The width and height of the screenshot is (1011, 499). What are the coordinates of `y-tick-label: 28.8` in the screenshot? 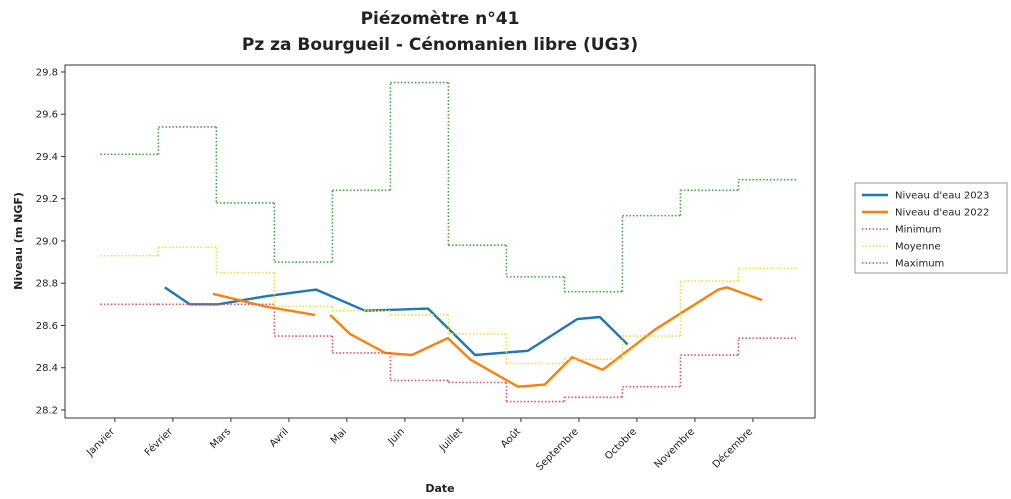 It's located at (47, 284).